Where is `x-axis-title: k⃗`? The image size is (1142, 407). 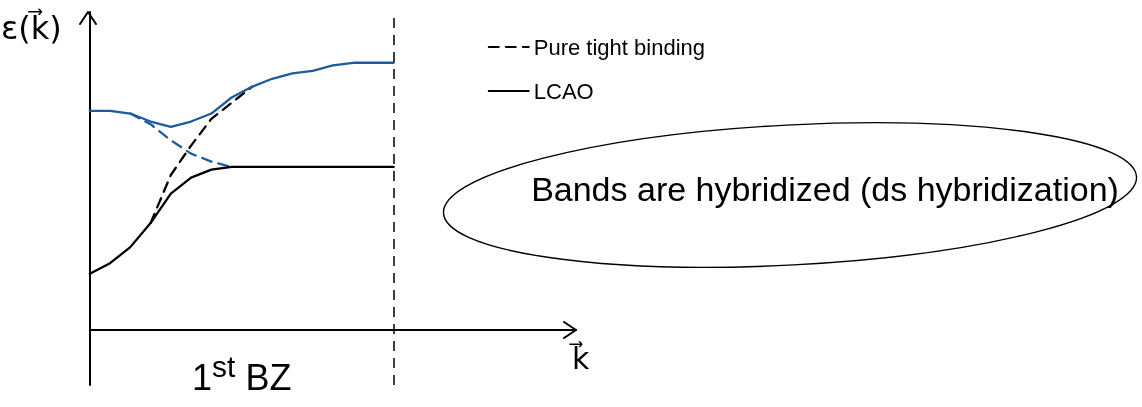 x-axis-title: k⃗ is located at coordinates (579, 358).